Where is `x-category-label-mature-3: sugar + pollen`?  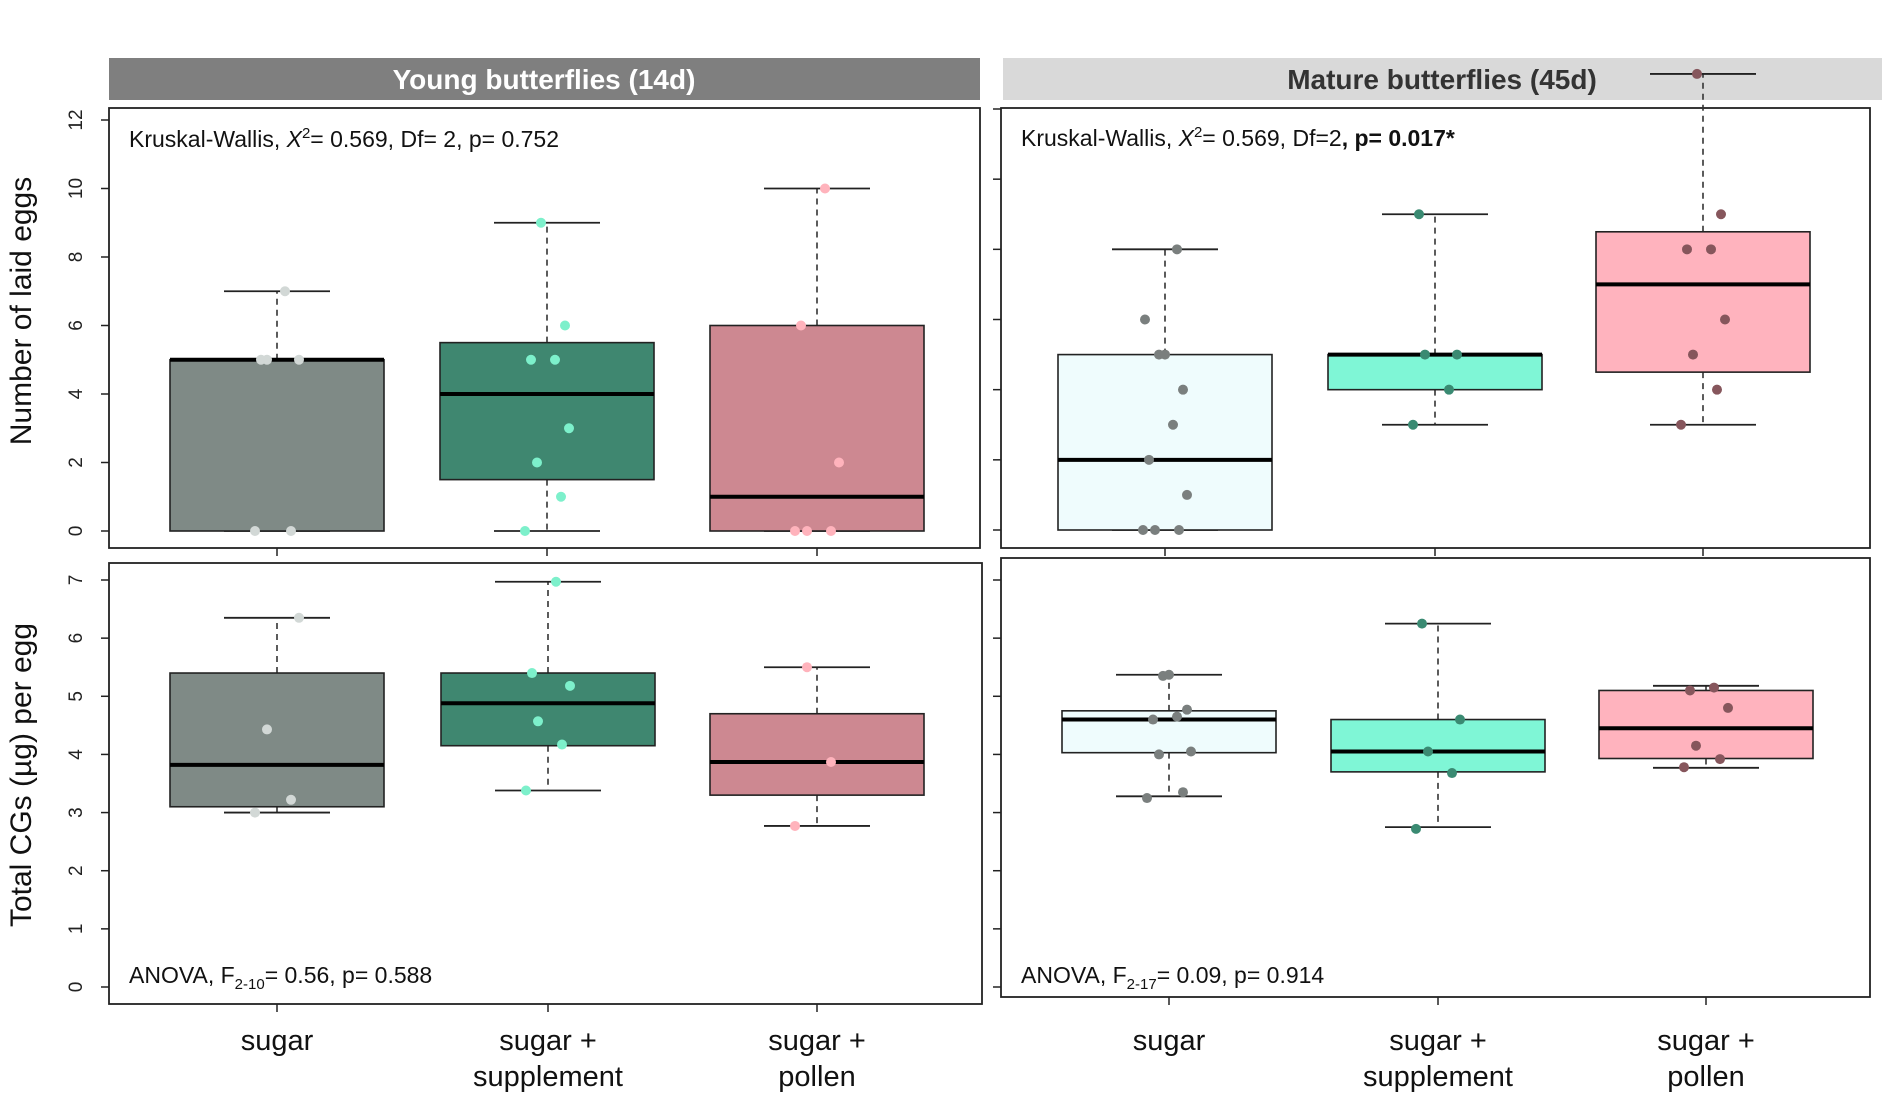
x-category-label-mature-3: sugar + pollen is located at coordinates (1706, 1059).